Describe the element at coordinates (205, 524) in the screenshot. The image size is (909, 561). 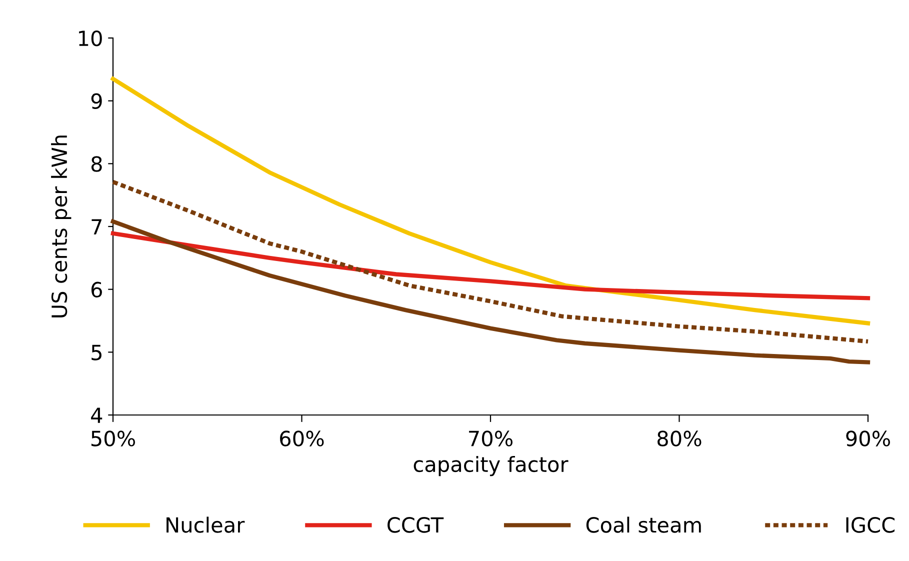
I see `legend-label: Nuclear` at that location.